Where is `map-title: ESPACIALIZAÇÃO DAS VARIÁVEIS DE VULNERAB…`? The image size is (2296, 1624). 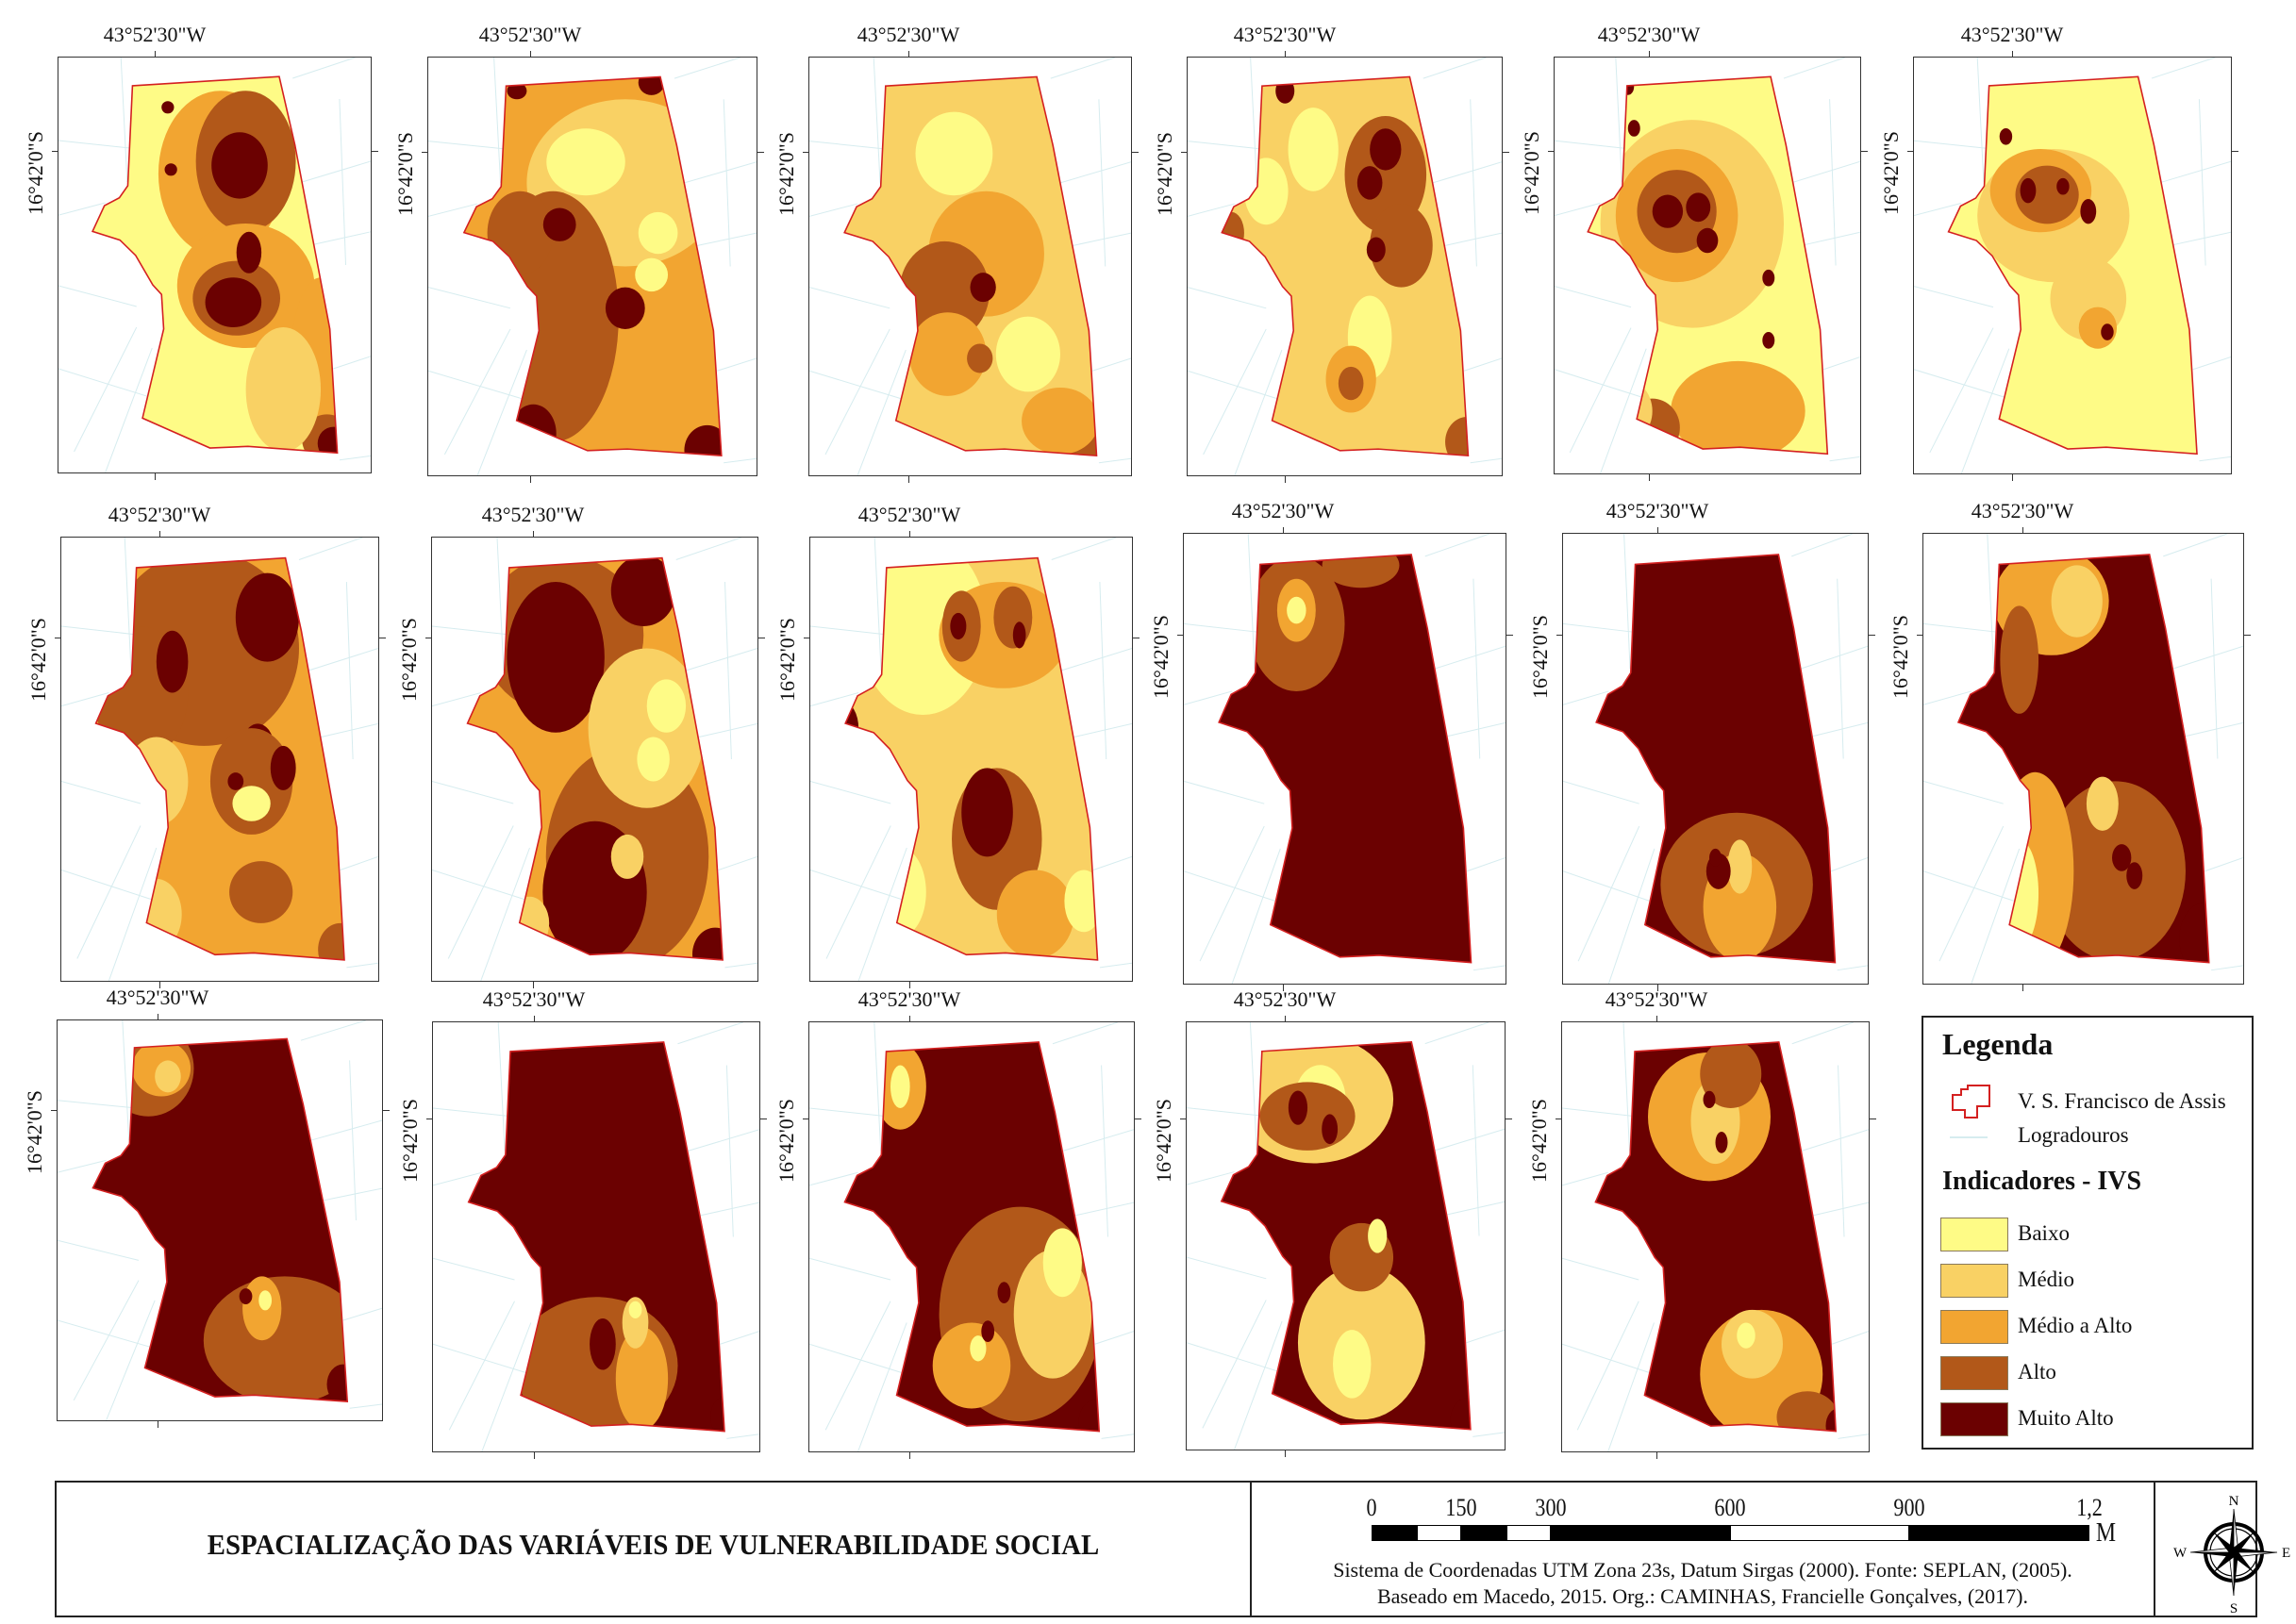
map-title: ESPACIALIZAÇÃO DAS VARIÁVEIS DE VULNERAB… is located at coordinates (653, 1544).